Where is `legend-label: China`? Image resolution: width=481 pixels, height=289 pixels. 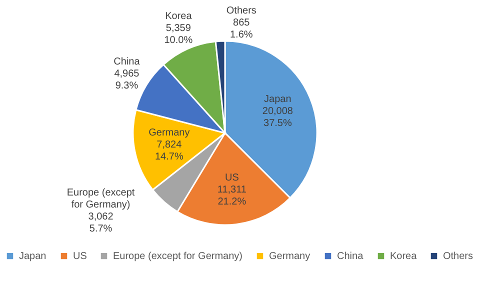
legend-label: China is located at coordinates (350, 256).